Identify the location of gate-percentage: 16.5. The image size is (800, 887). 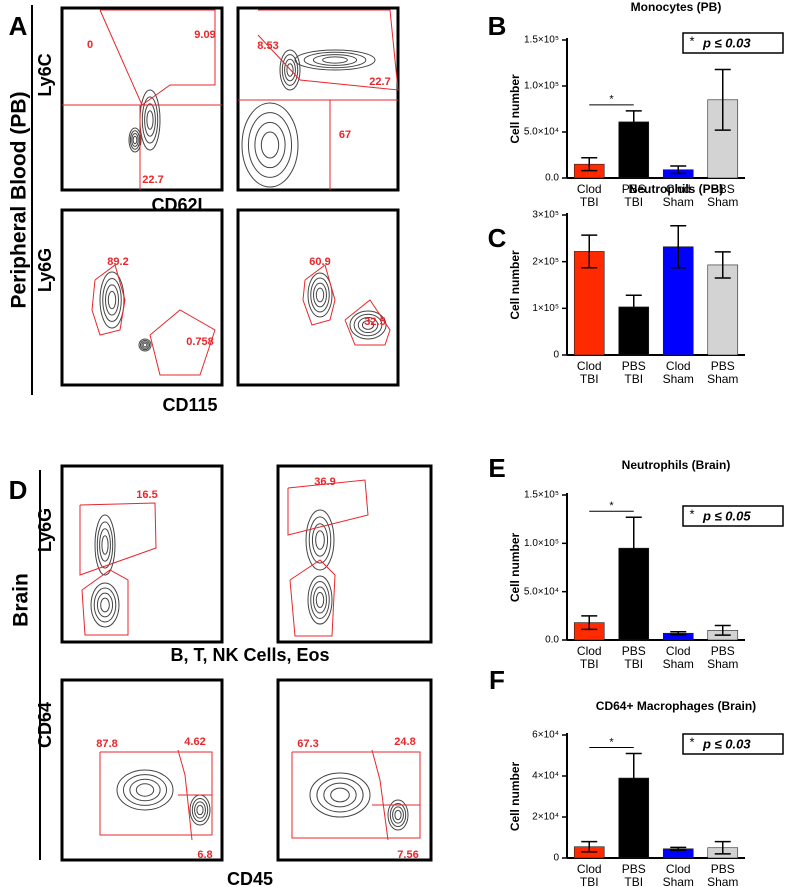
(146, 495).